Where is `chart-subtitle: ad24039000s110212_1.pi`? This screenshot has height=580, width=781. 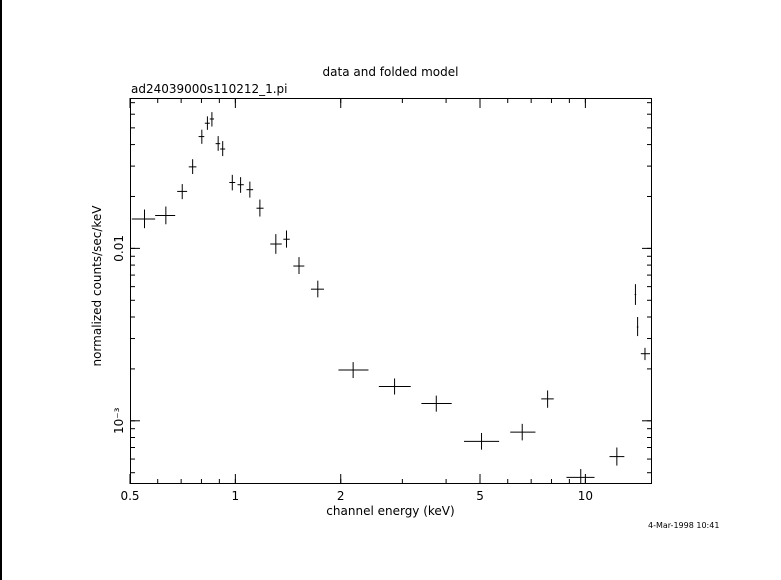
chart-subtitle: ad24039000s110212_1.pi is located at coordinates (209, 89).